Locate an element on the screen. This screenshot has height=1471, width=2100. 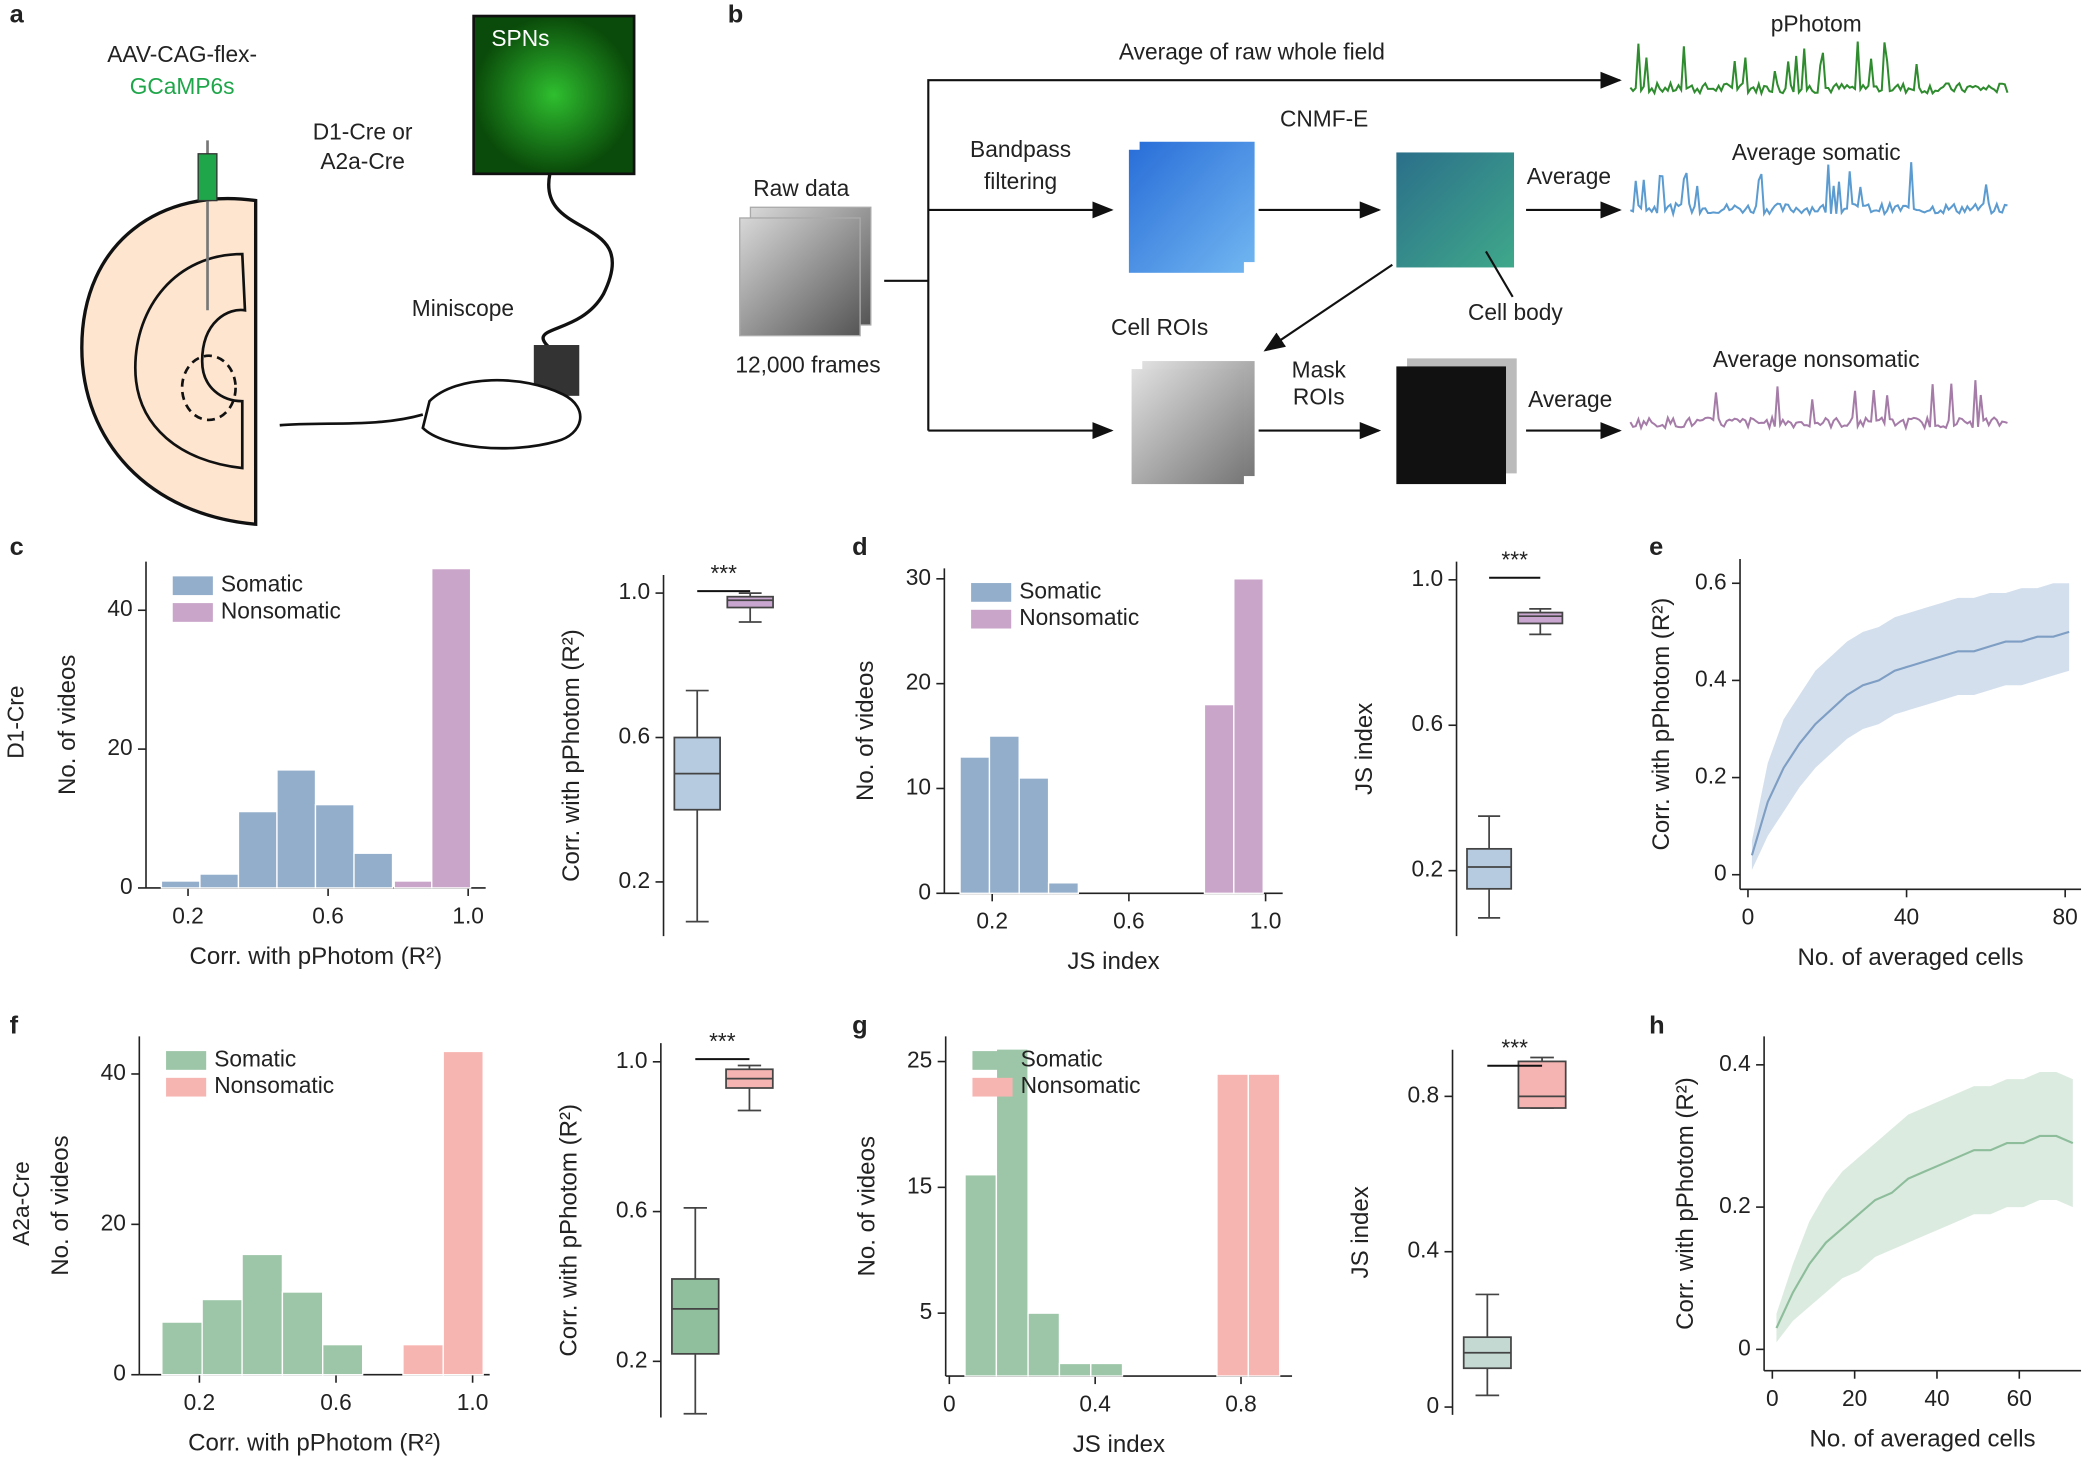
y-tick-label: 25 is located at coordinates (919, 1060).